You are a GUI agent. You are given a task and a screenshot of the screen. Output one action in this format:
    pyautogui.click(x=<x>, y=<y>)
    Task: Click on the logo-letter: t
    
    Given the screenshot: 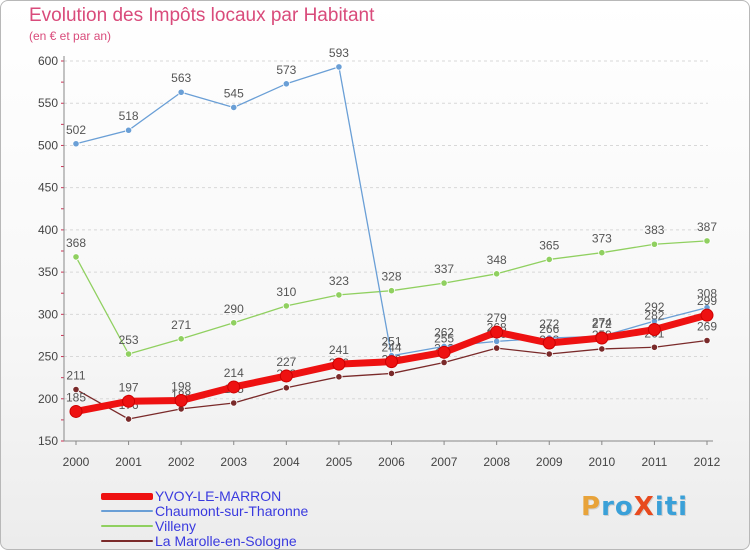 What is the action you would take?
    pyautogui.click(x=671, y=507)
    